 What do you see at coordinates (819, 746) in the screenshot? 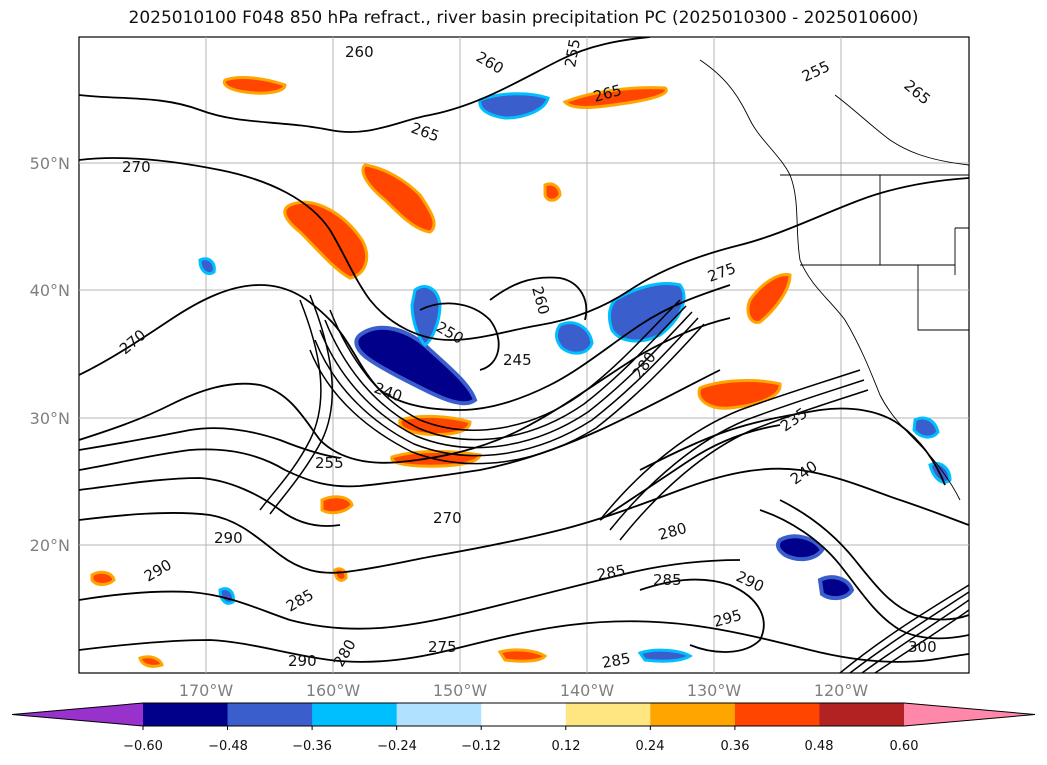
I see `colorbar-tick-label: 0.48` at bounding box center [819, 746].